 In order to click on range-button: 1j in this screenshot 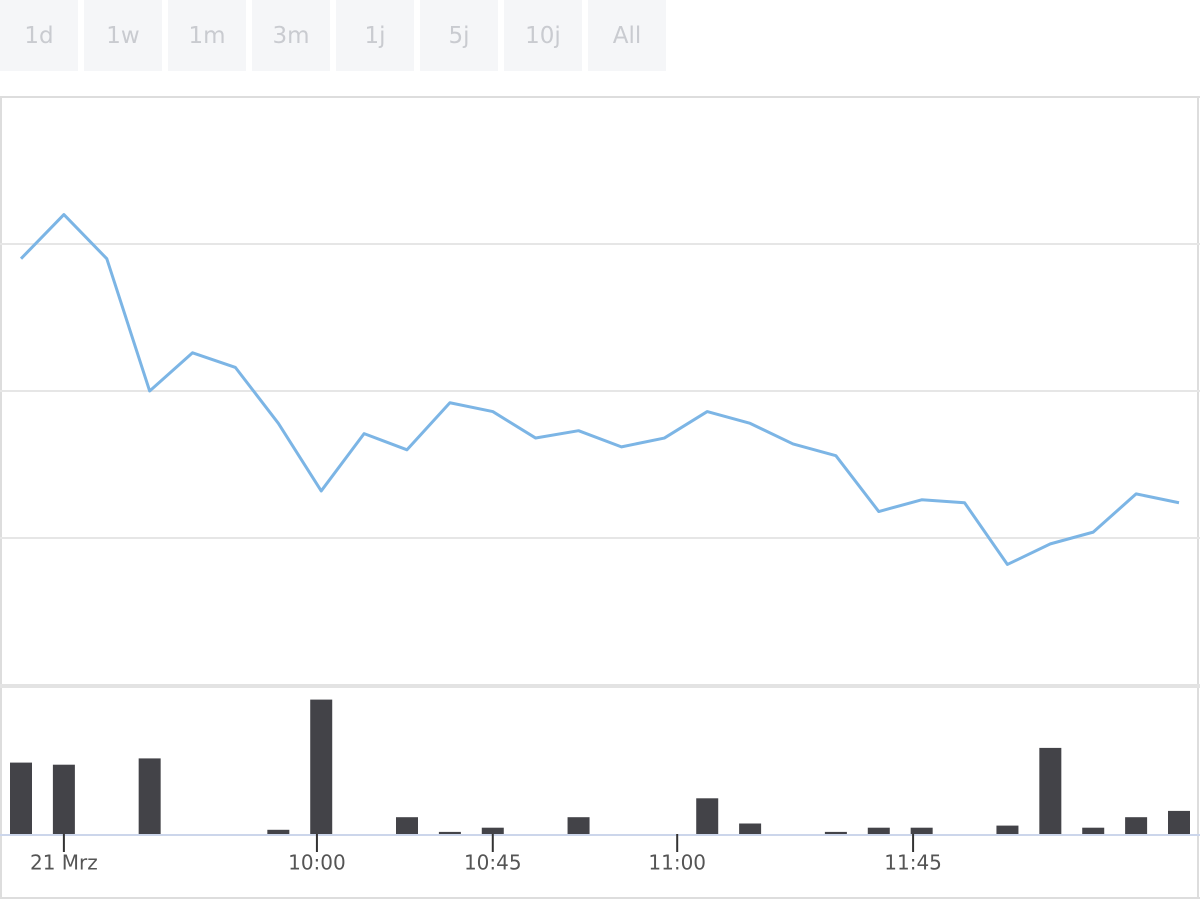, I will do `click(375, 35)`.